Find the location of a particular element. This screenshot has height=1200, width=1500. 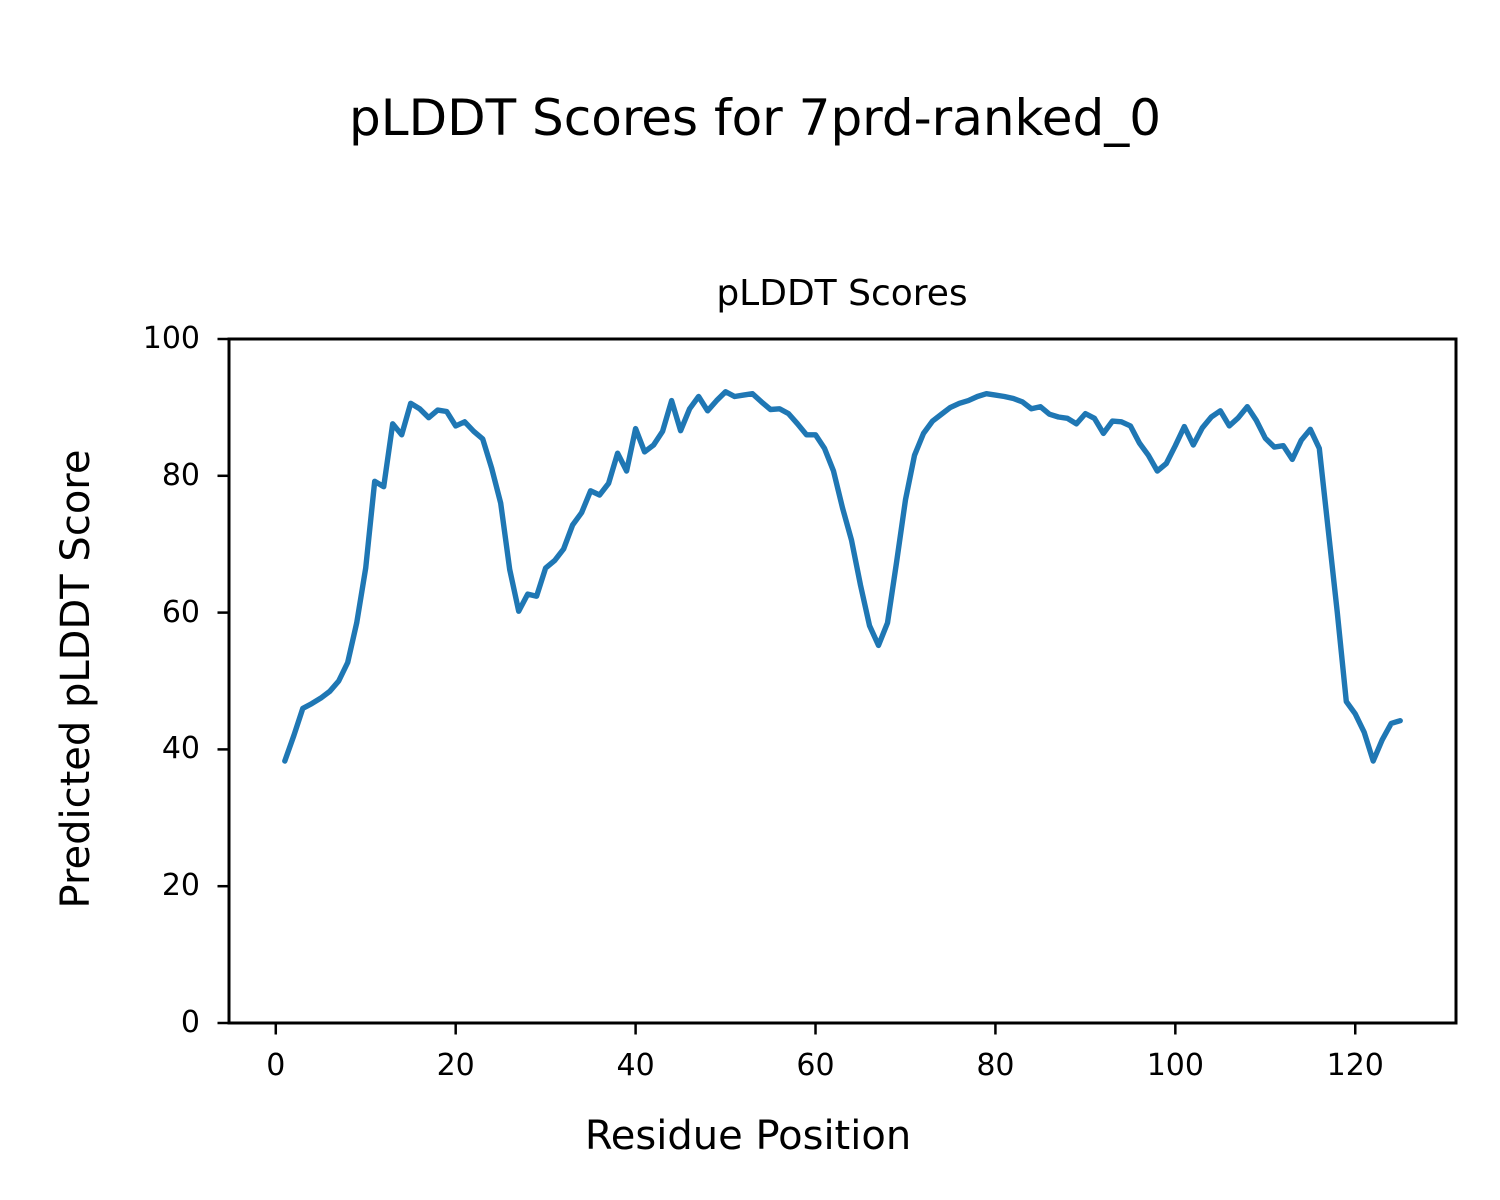

x-tick-label: 80 is located at coordinates (995, 1065).